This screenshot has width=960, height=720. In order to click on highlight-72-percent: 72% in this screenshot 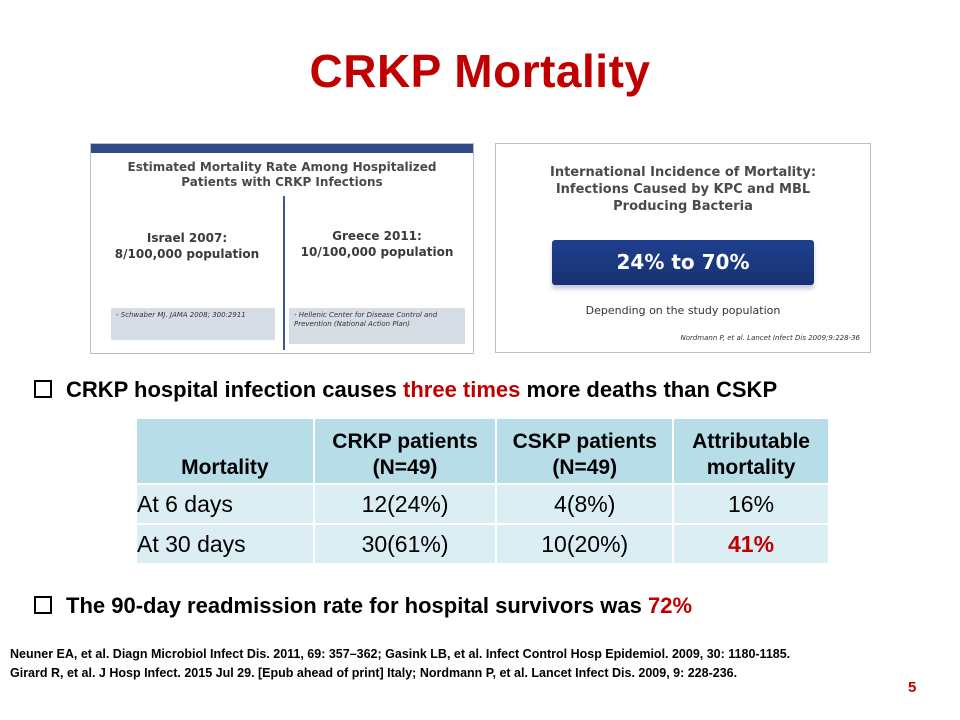, I will do `click(670, 605)`.